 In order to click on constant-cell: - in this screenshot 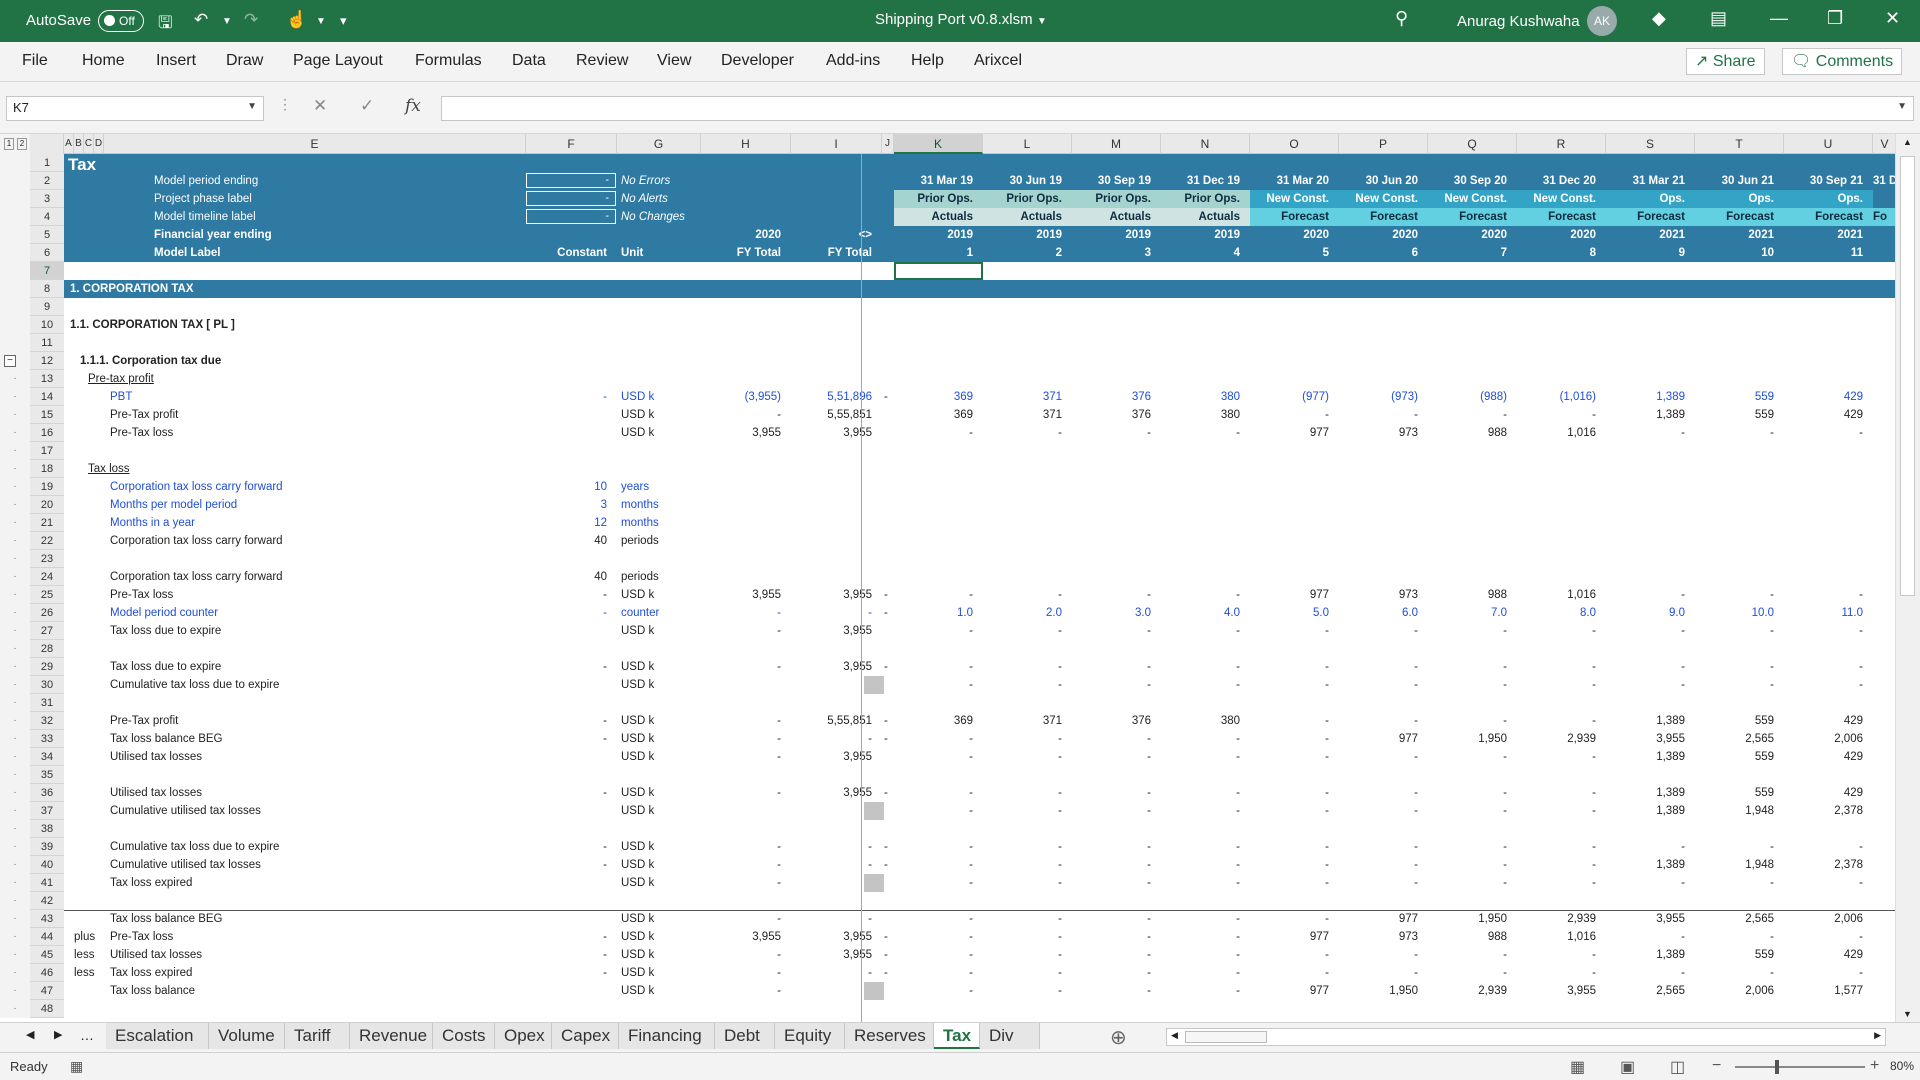, I will do `click(605, 937)`.